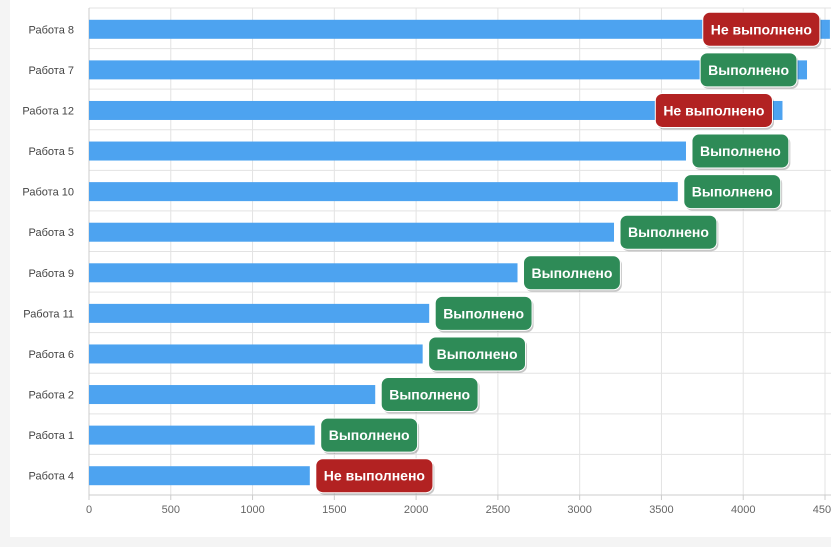 This screenshot has width=831, height=547. I want to click on x-tick-label: 1500, so click(334, 510).